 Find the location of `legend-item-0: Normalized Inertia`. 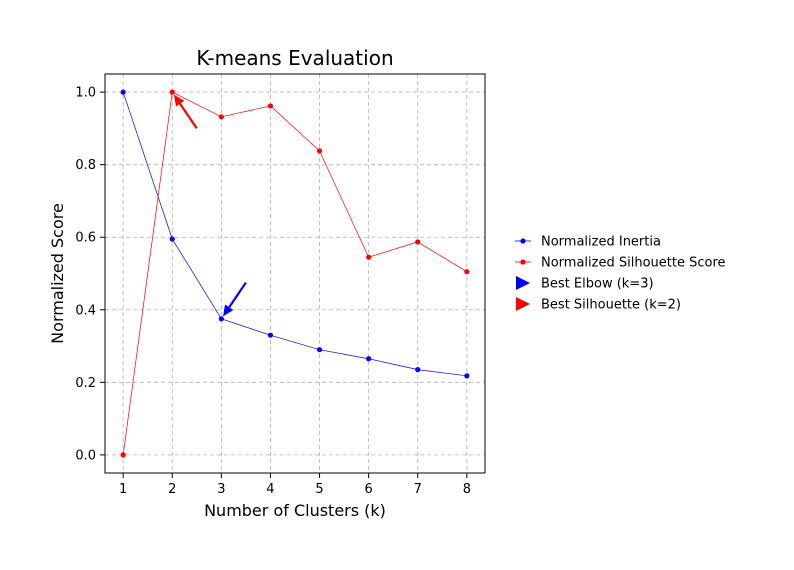

legend-item-0: Normalized Inertia is located at coordinates (588, 242).